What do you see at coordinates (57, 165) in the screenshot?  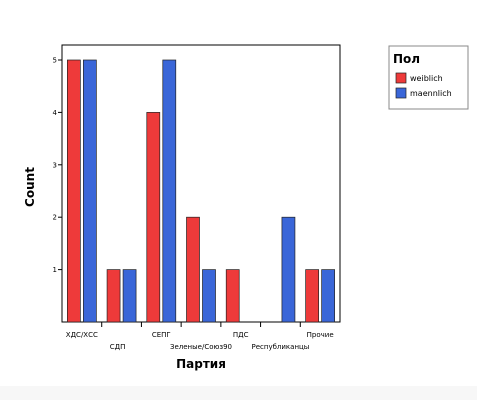 I see `y-axis: 1 2 3 4 5` at bounding box center [57, 165].